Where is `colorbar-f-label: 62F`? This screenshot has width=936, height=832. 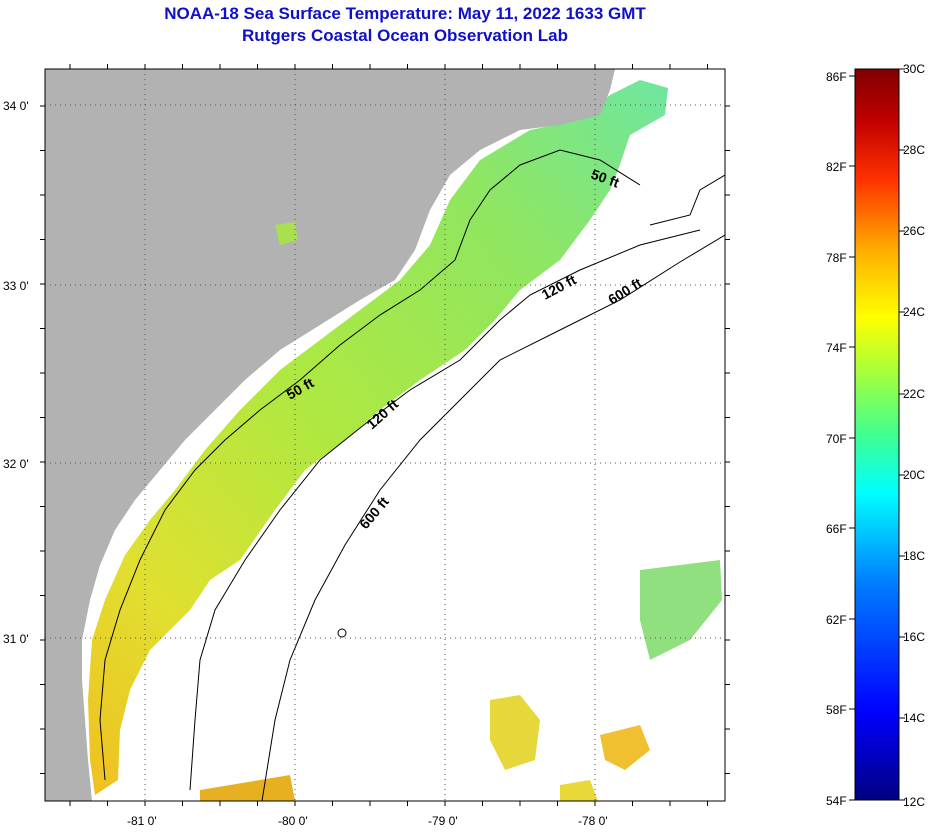 colorbar-f-label: 62F is located at coordinates (836, 620).